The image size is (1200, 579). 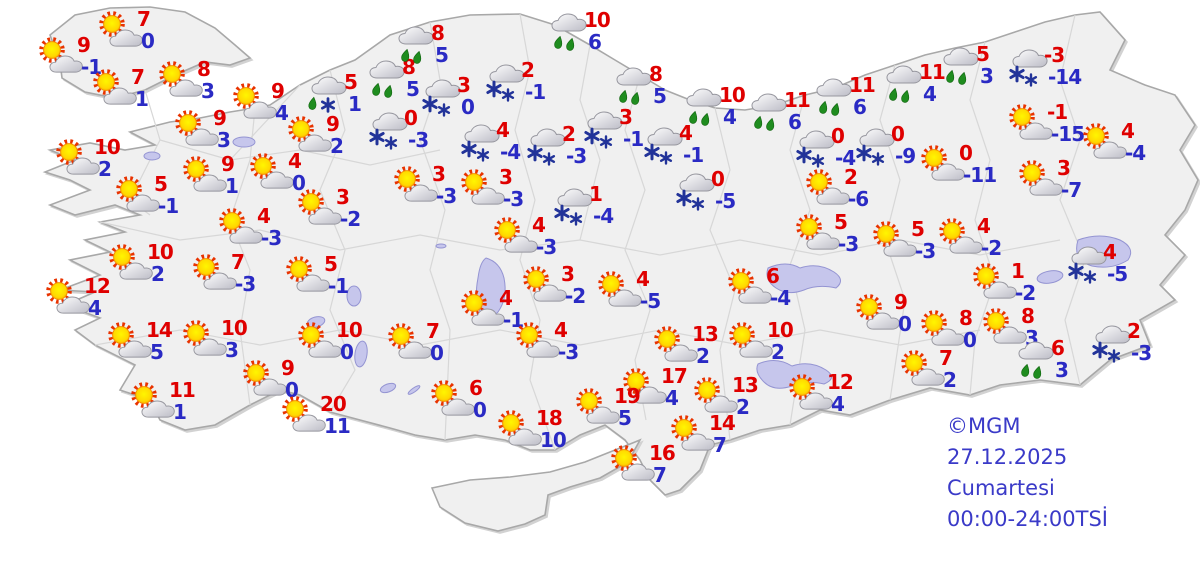 I want to click on low-temp: -14, so click(x=1065, y=77).